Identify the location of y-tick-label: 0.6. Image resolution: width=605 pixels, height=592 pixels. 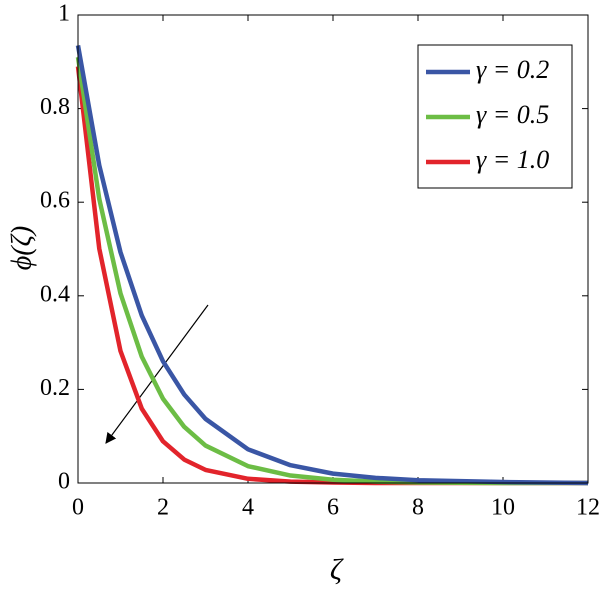
(55, 201).